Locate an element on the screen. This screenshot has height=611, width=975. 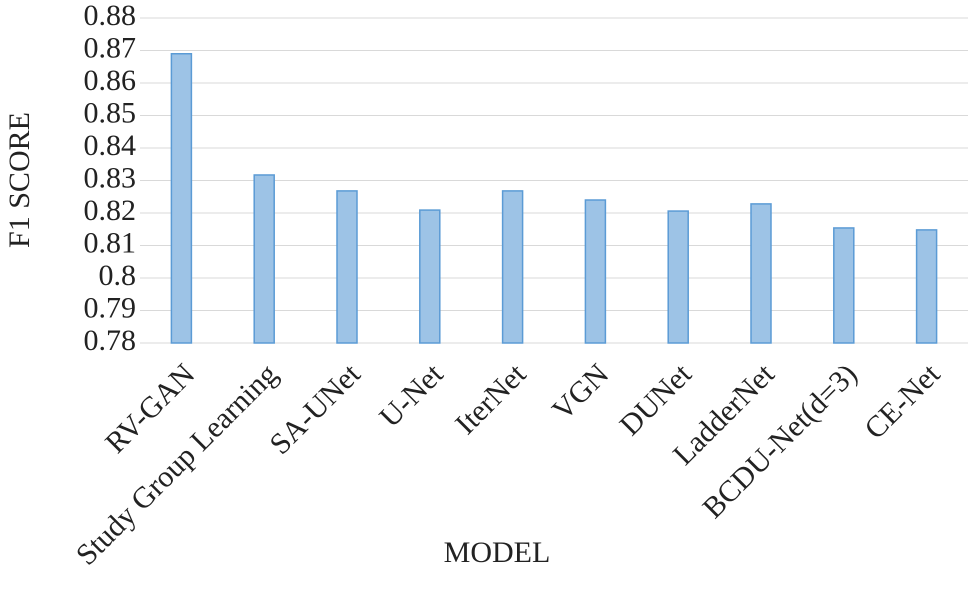
x-tick-label: CE-Net is located at coordinates (902, 401).